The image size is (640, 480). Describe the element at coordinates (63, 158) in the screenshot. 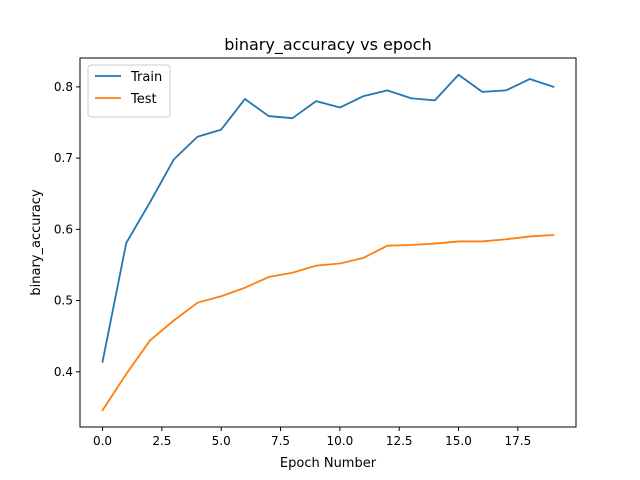

I see `y-tick-label: 0.7` at that location.